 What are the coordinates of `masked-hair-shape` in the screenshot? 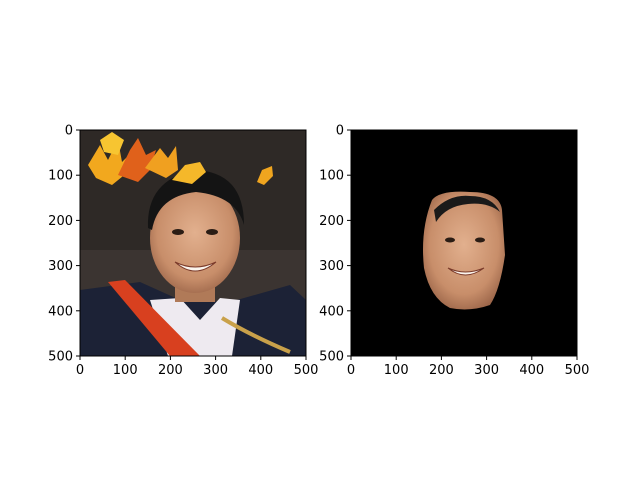 It's located at (467, 208).